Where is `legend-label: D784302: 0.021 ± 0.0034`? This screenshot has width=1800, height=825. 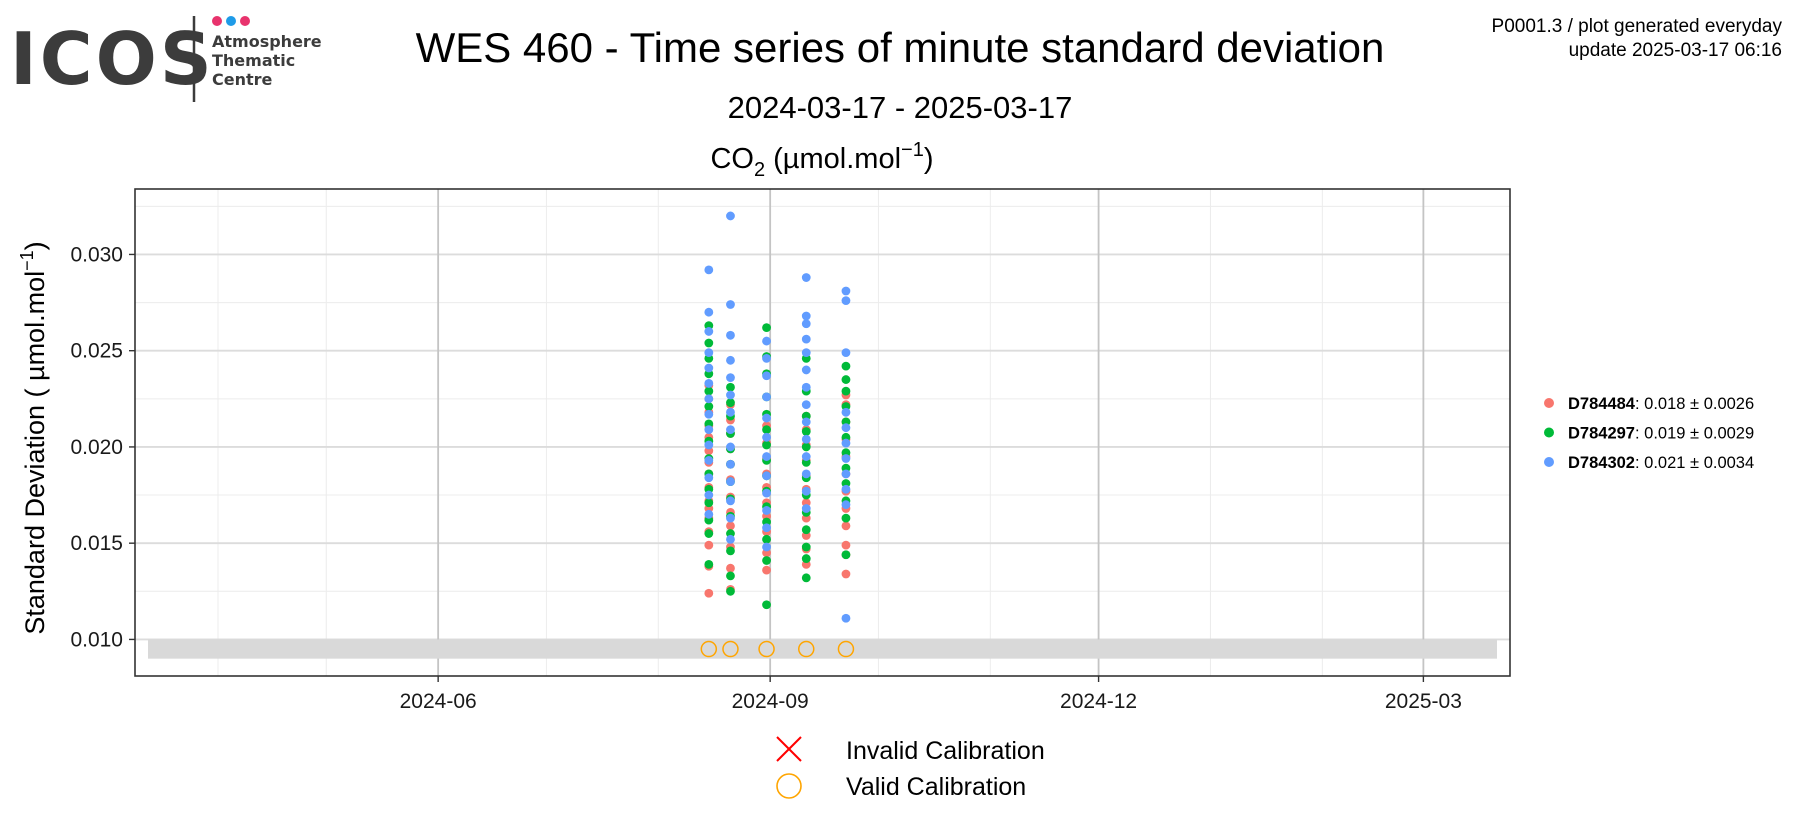
legend-label: D784302: 0.021 ± 0.0034 is located at coordinates (1661, 463).